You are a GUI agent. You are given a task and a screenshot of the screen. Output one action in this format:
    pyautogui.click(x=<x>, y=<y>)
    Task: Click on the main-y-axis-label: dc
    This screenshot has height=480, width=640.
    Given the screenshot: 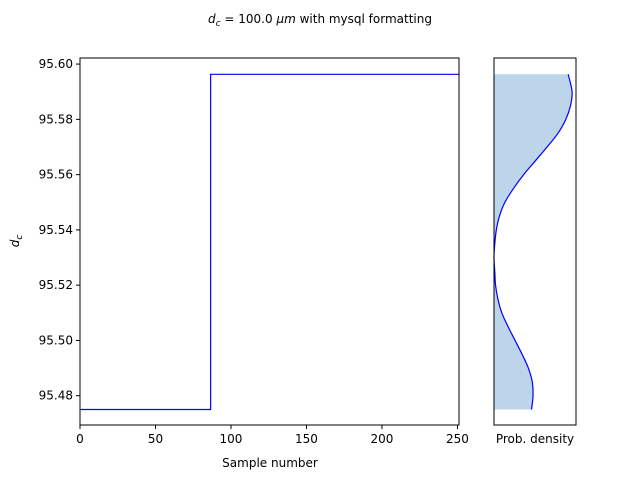 What is the action you would take?
    pyautogui.click(x=16, y=241)
    